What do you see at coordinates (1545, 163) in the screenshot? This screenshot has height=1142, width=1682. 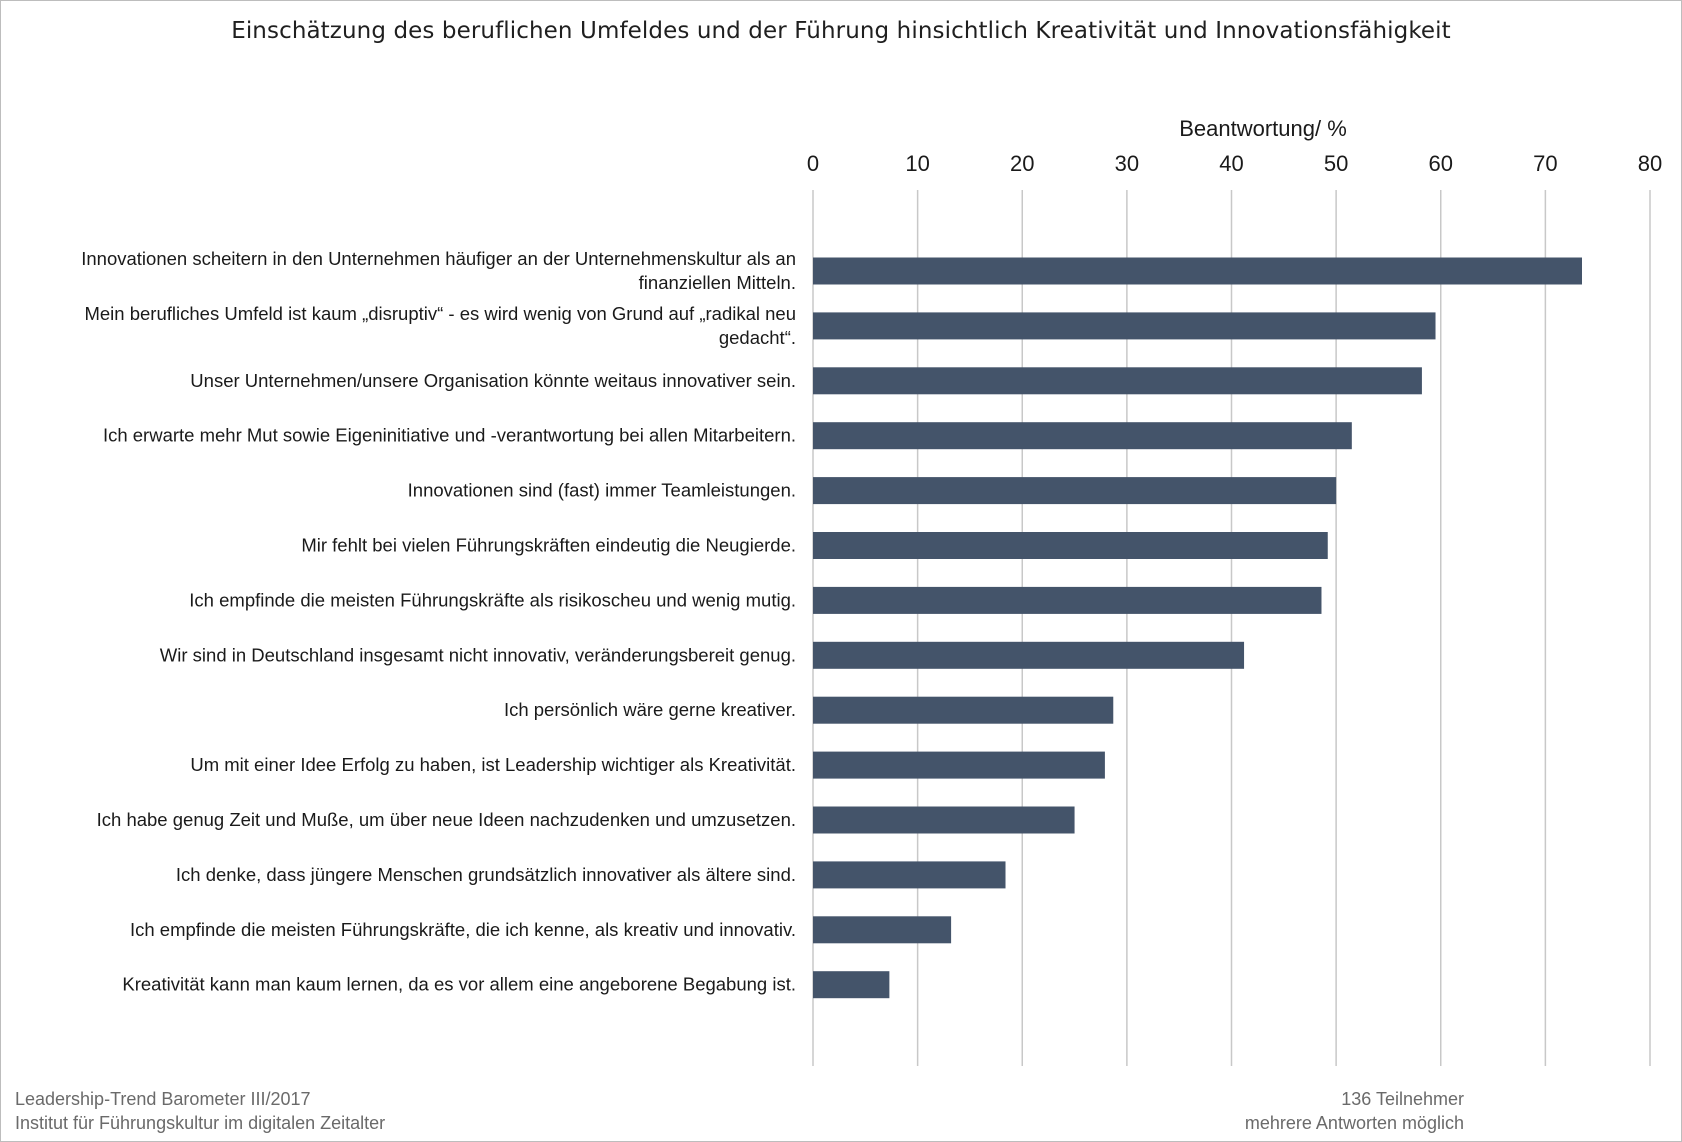 I see `x-tick-label: 70` at bounding box center [1545, 163].